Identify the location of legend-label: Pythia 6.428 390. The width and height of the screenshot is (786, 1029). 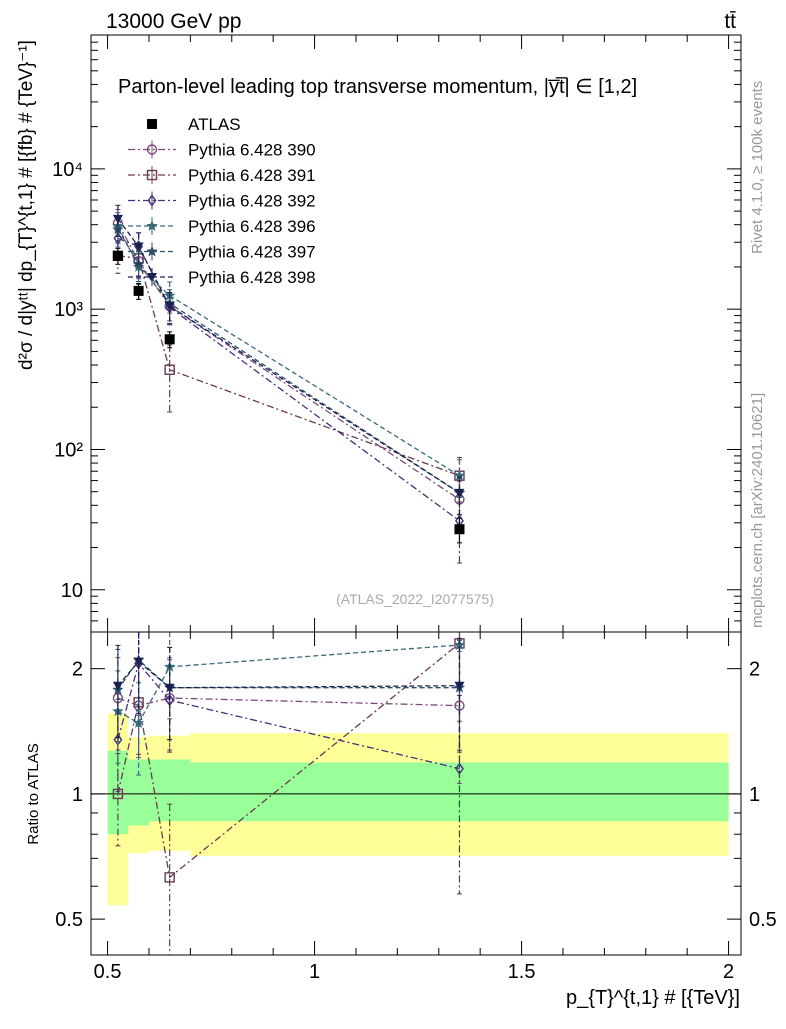
(252, 150).